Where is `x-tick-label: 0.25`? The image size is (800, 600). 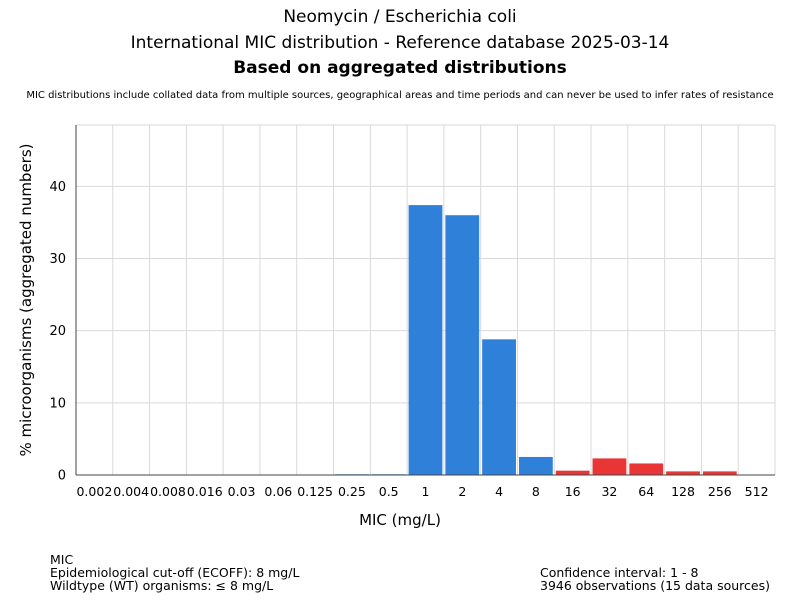
x-tick-label: 0.25 is located at coordinates (352, 491).